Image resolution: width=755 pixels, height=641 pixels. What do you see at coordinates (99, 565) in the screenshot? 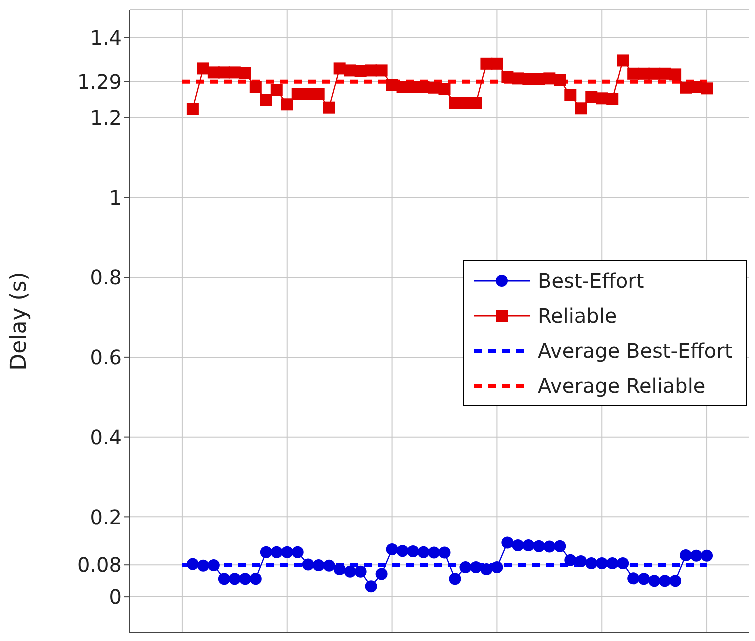
I see `y-tick-label: 0.08` at bounding box center [99, 565].